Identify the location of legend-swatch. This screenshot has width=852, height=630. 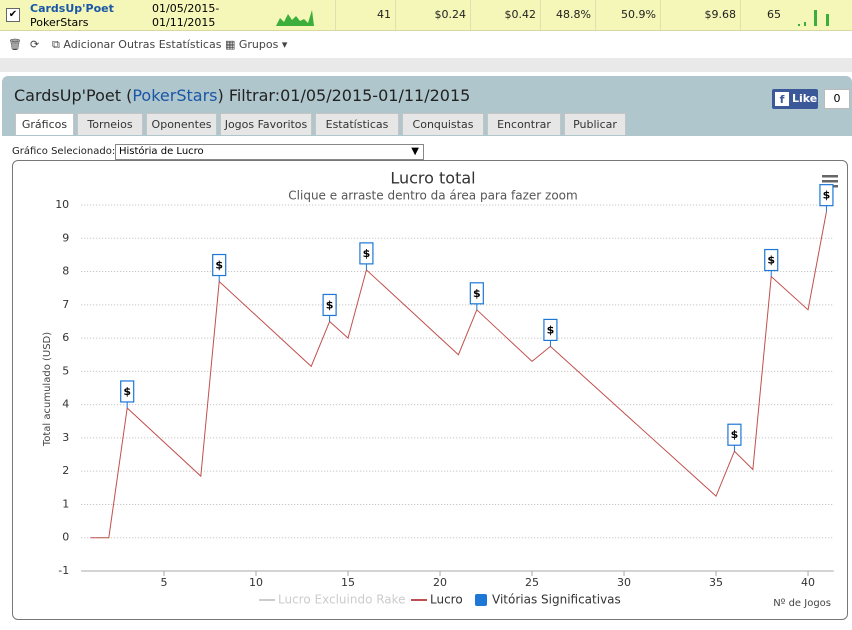
(481, 600).